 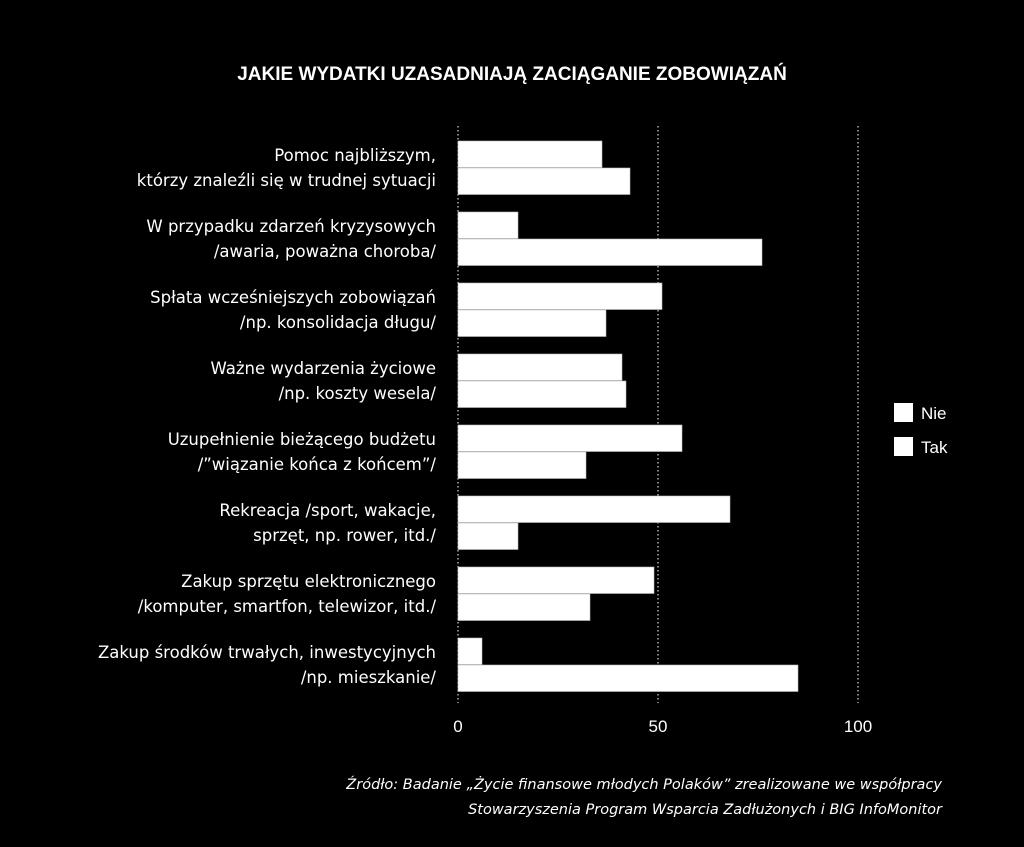 I want to click on category-label-1-line-1: Pomoc najbliższym,, so click(x=355, y=155).